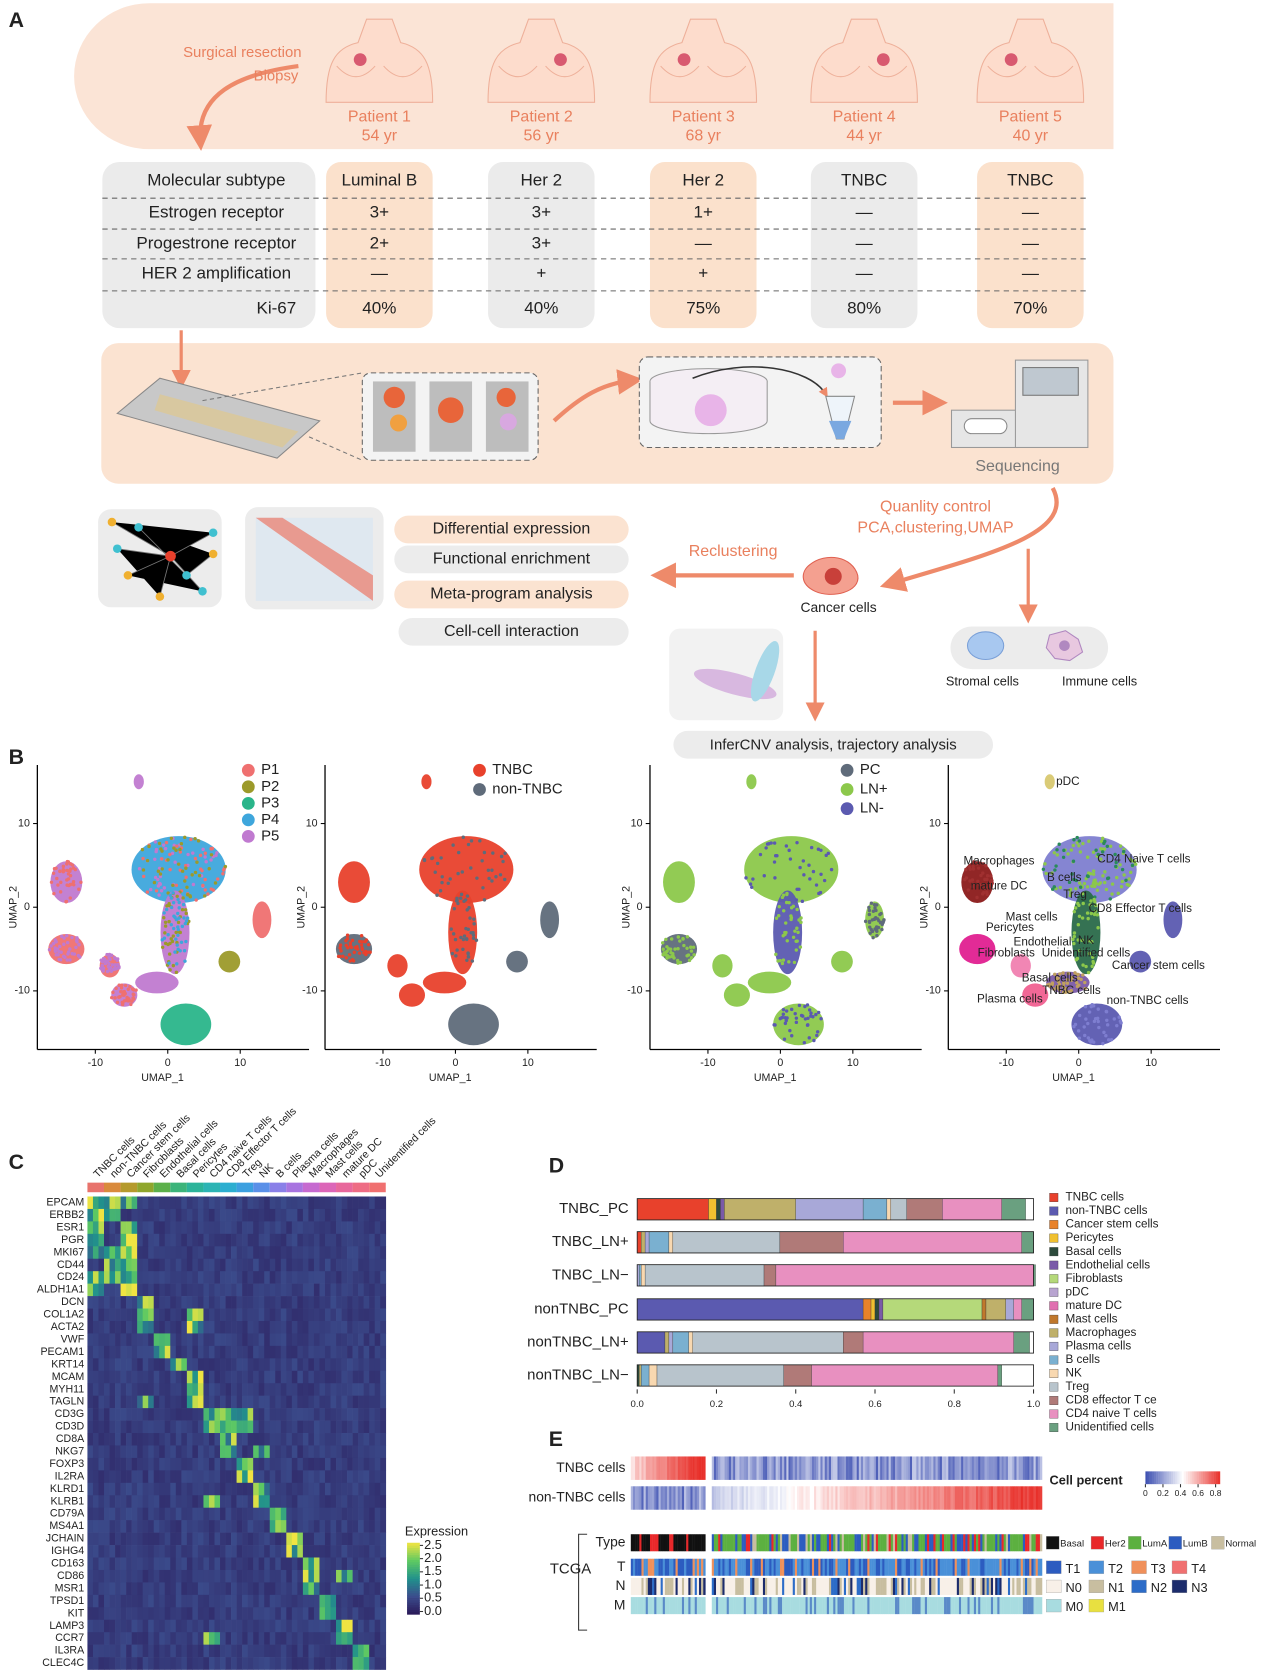 Image resolution: width=1268 pixels, height=1677 pixels. I want to click on legend-swatch, so click(1139, 1586).